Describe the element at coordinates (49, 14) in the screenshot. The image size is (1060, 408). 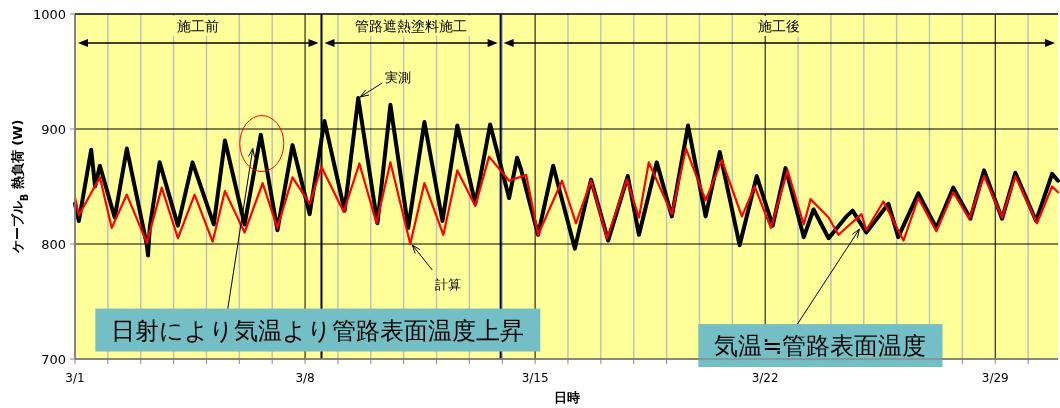
I see `y-tick-label: 1000` at that location.